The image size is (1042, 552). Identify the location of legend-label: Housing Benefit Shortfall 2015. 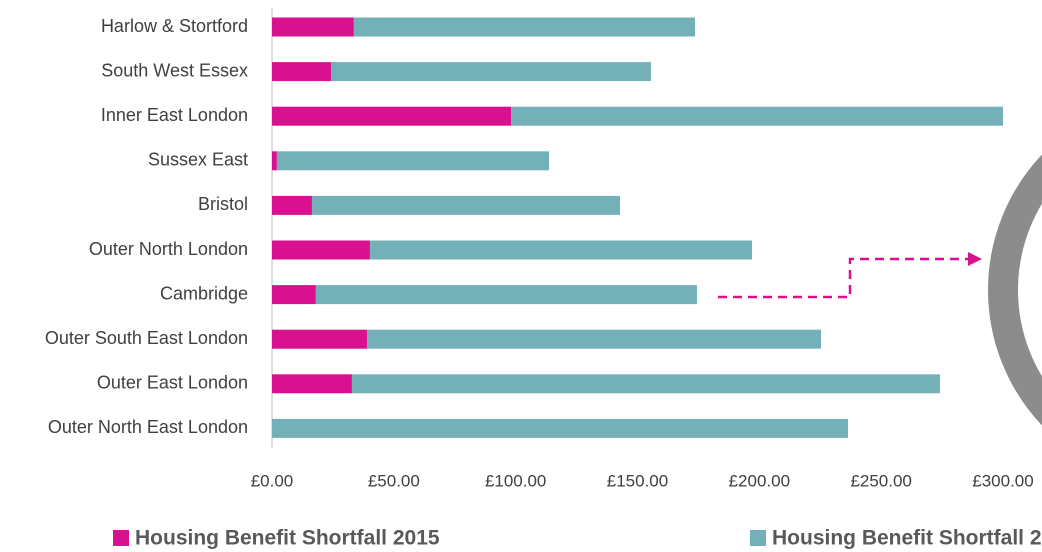
(287, 538).